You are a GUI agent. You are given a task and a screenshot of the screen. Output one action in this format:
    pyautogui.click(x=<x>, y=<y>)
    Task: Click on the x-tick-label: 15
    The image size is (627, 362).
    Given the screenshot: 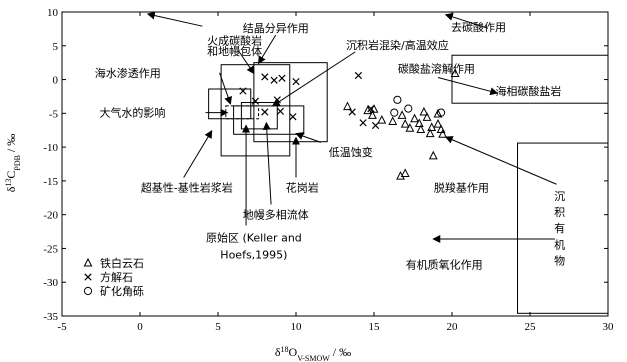 What is the action you would take?
    pyautogui.click(x=375, y=327)
    